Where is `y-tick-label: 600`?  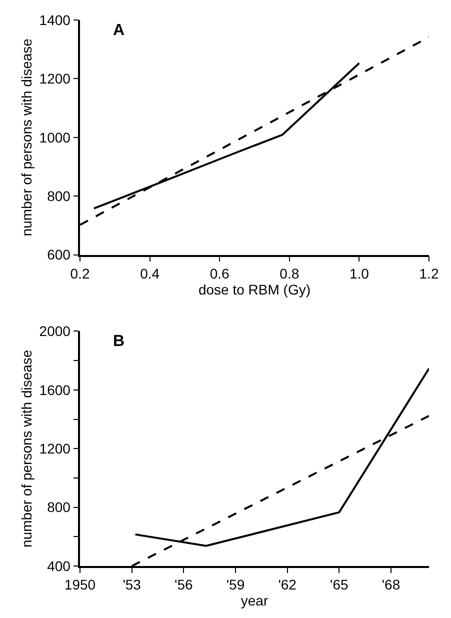
y-tick-label: 600 is located at coordinates (59, 254).